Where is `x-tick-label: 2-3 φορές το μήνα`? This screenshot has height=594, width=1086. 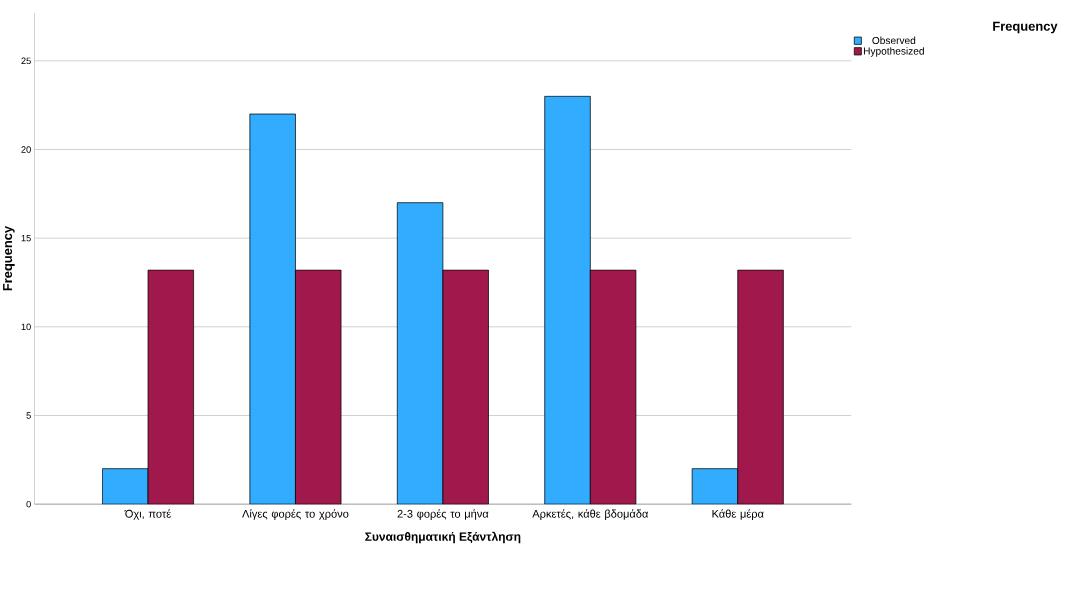 x-tick-label: 2-3 φορές το μήνα is located at coordinates (443, 514).